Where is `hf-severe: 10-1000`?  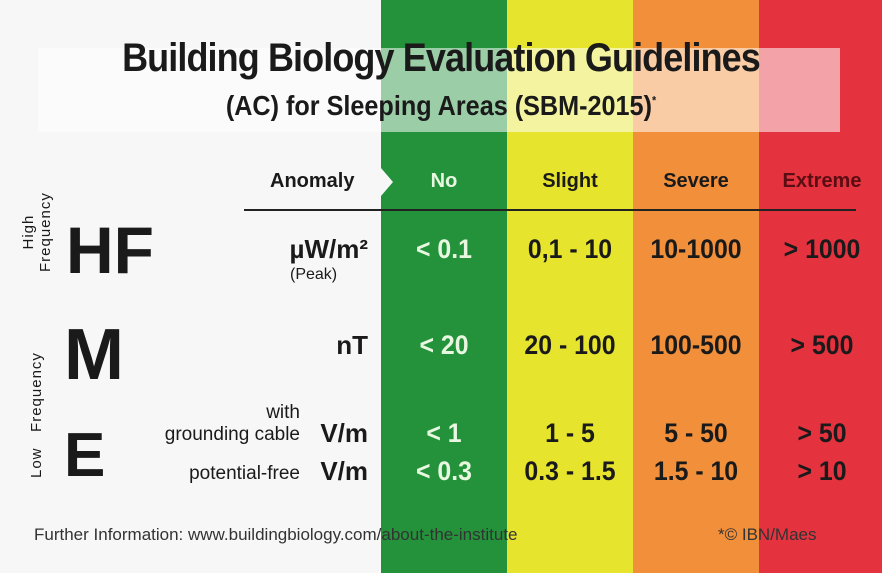
hf-severe: 10-1000 is located at coordinates (696, 249).